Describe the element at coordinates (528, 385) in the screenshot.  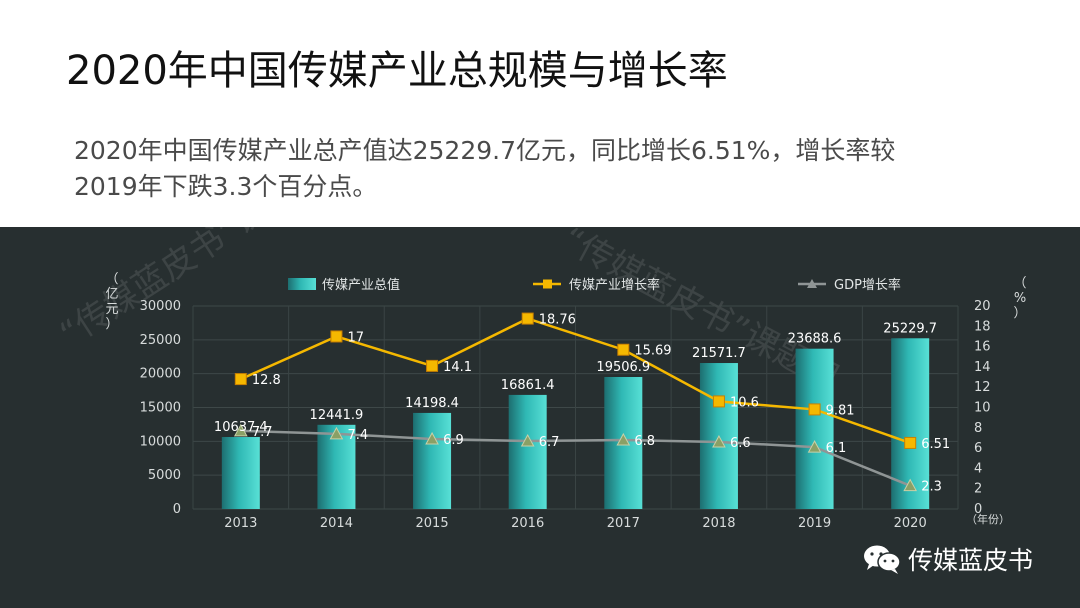
I see `bar-value-label: 16861.4` at that location.